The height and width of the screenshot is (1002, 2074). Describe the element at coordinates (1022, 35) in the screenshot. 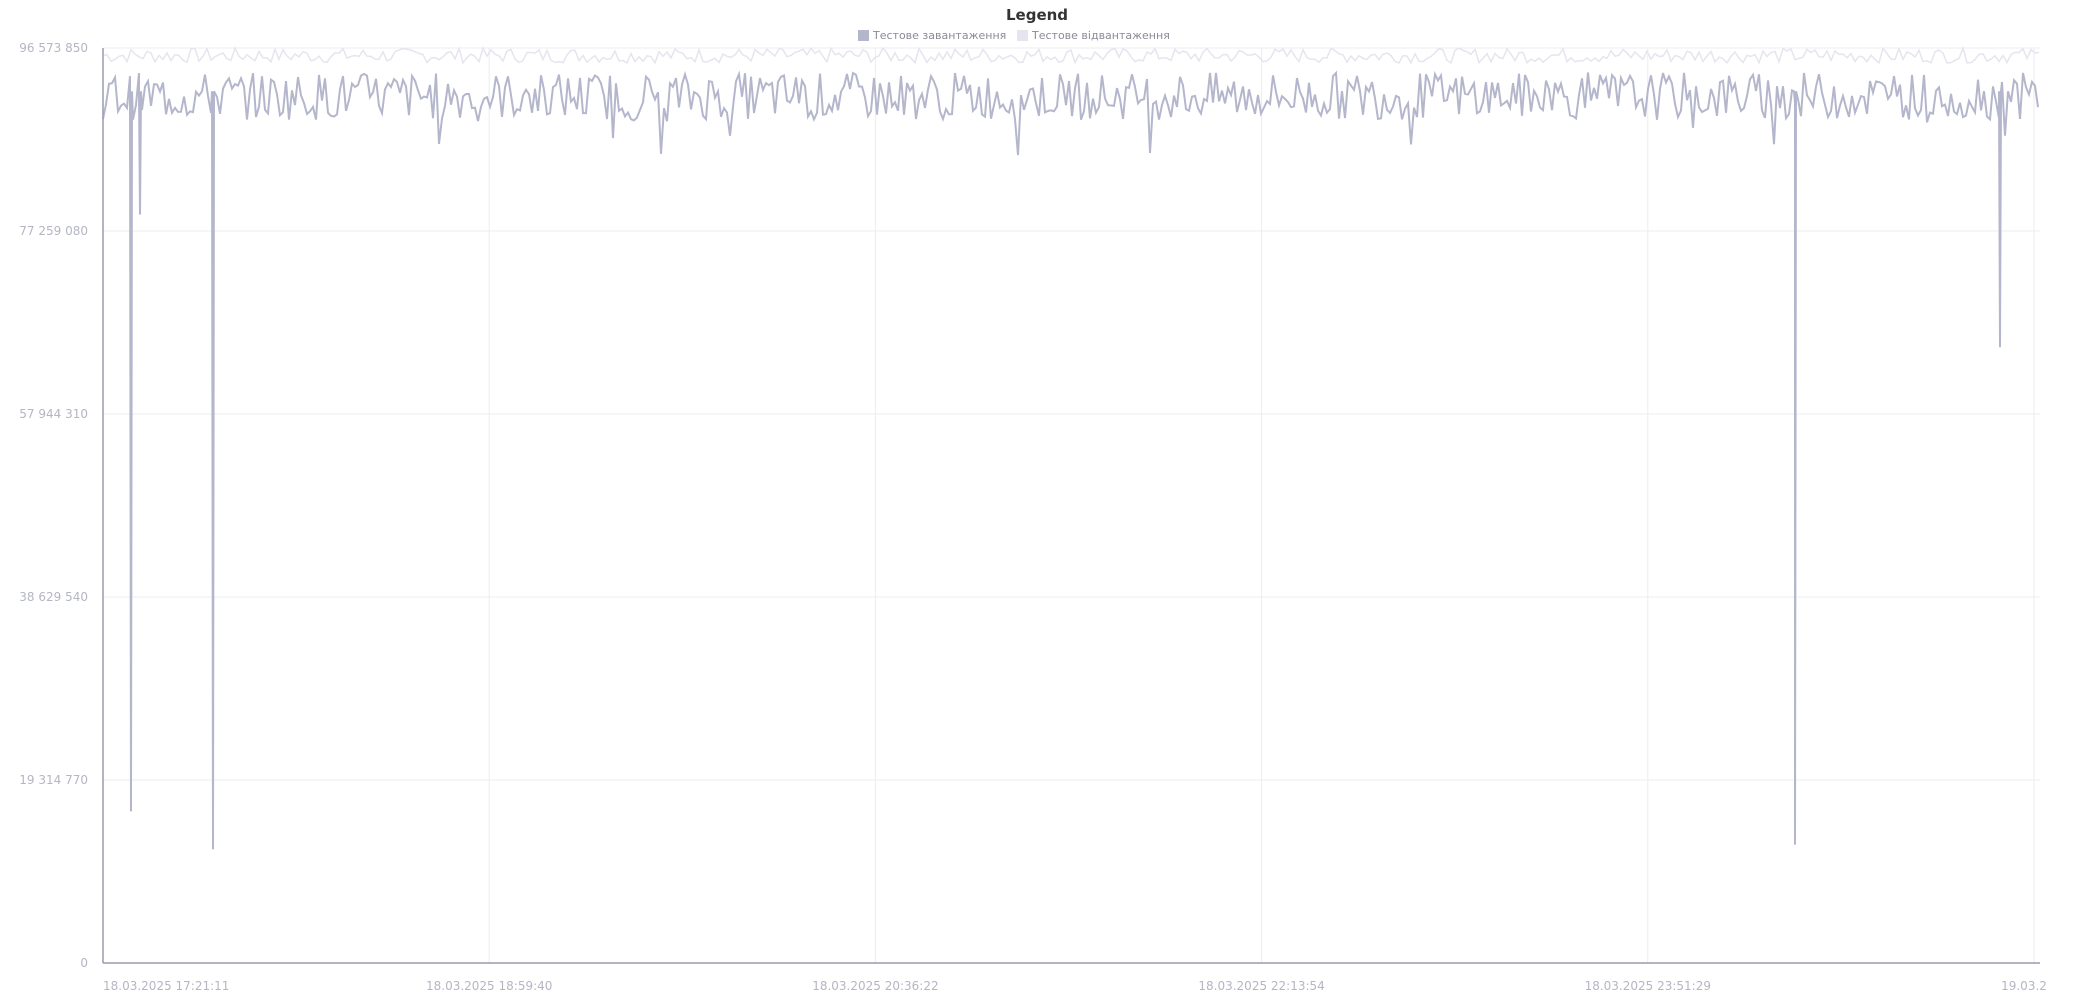

I see `legend-swatch-download` at that location.